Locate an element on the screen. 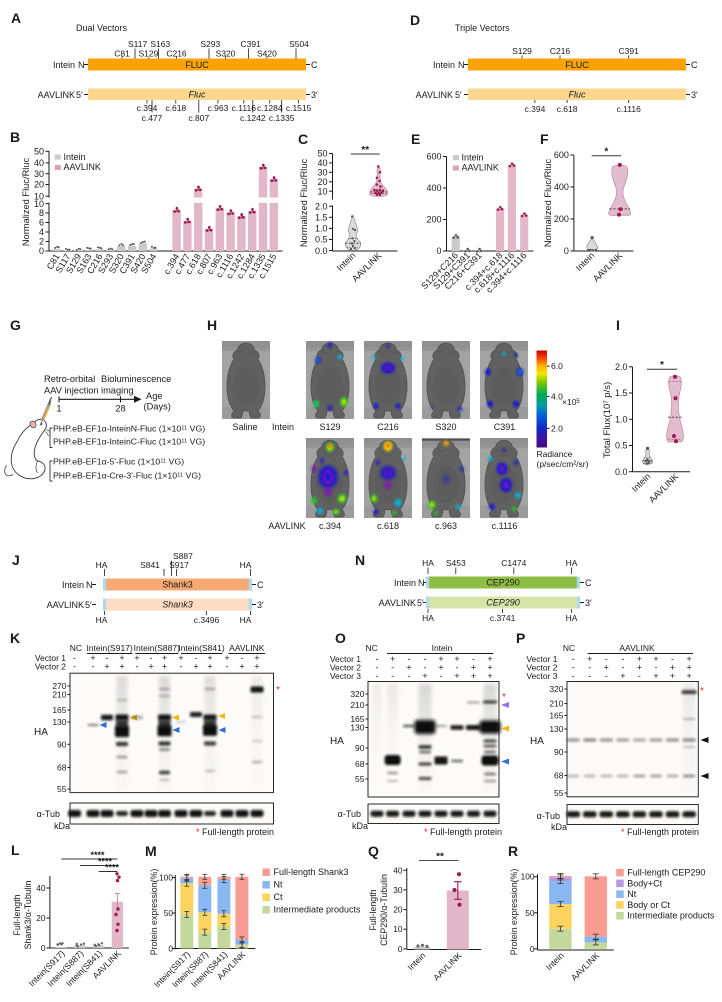 Image resolution: width=722 pixels, height=1002 pixels. svg-text: 100 is located at coordinates (528, 877).